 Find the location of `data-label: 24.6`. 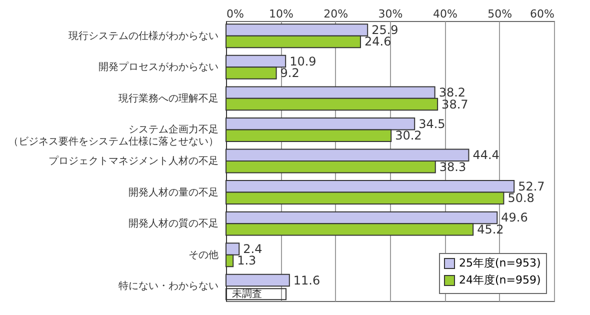

data-label: 24.6 is located at coordinates (378, 41).